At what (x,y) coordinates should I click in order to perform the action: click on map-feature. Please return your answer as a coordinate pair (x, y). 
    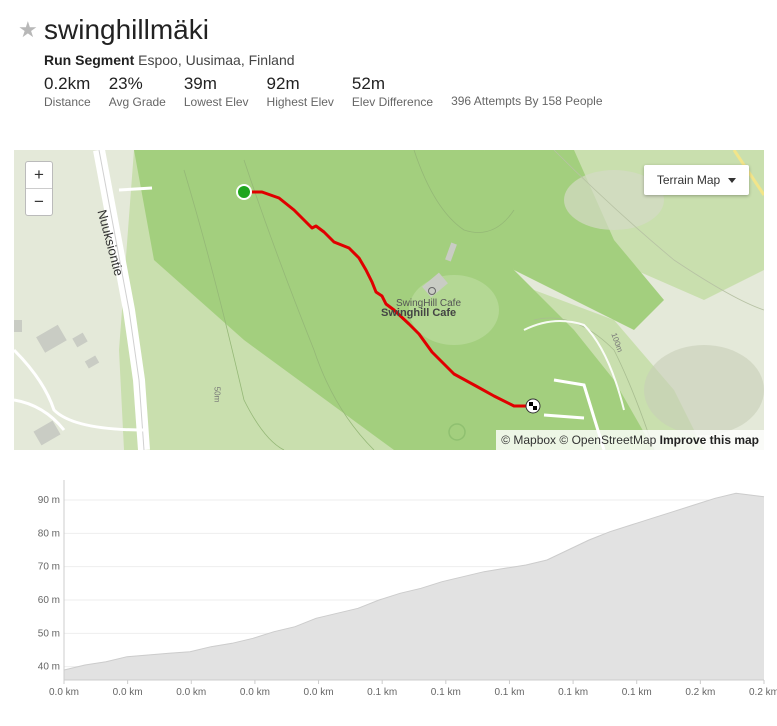
    Looking at the image, I should click on (457, 432).